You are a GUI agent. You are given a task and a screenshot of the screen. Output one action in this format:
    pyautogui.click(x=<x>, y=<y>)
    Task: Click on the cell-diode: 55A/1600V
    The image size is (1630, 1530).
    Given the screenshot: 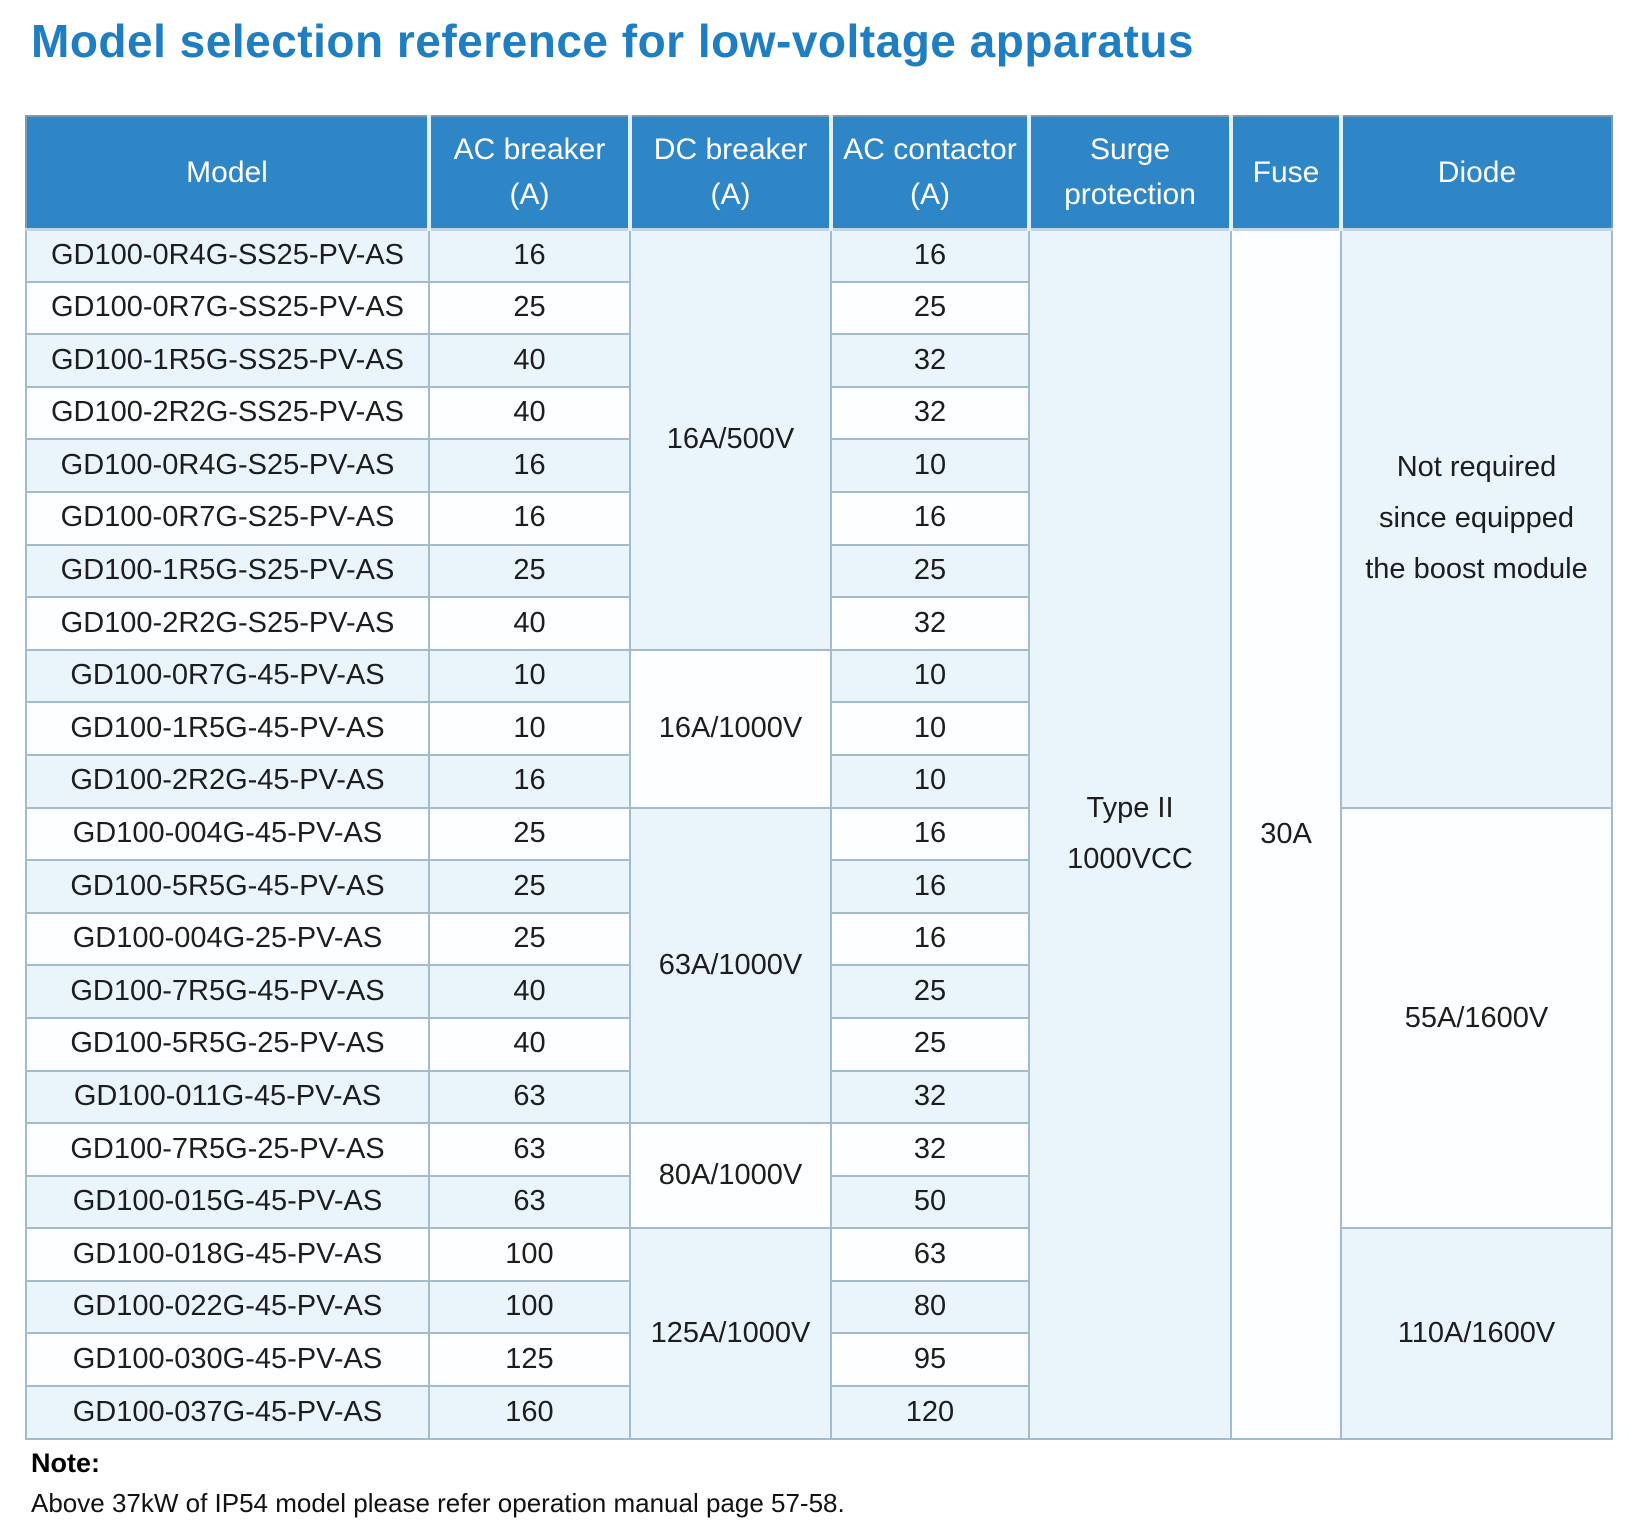 What is the action you would take?
    pyautogui.click(x=1476, y=1018)
    